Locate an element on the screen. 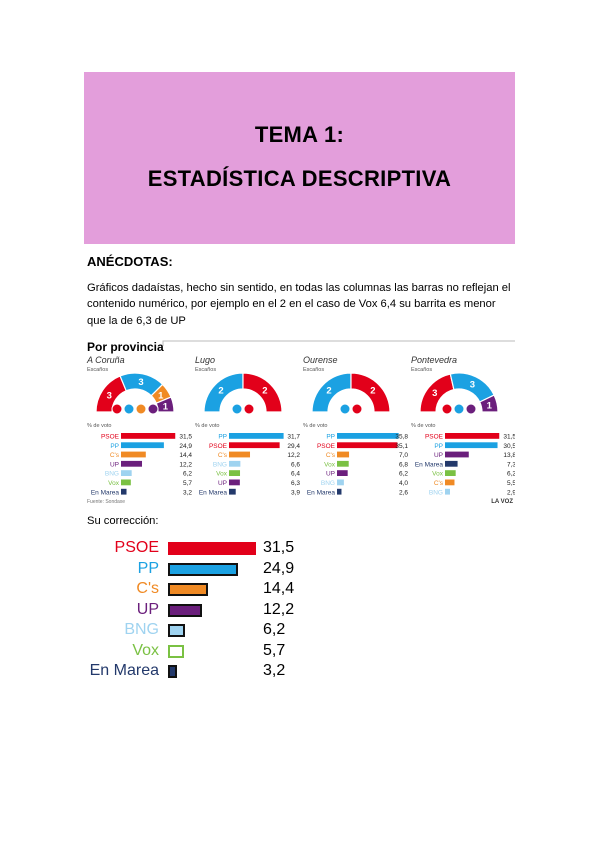  header-rule is located at coordinates (338, 343).